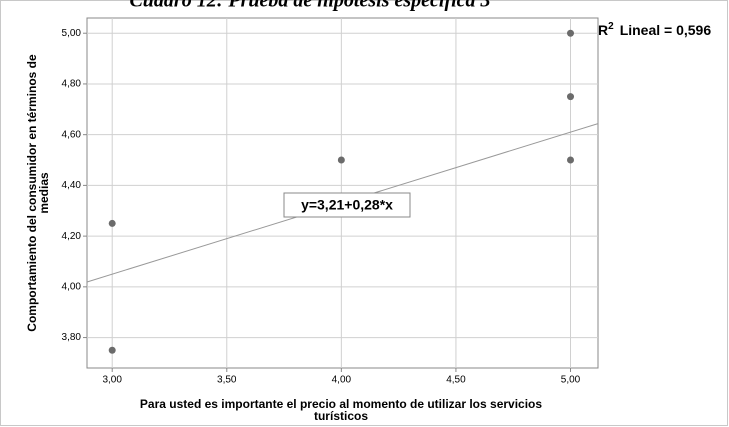  I want to click on x-tick-label: 4,50, so click(456, 380).